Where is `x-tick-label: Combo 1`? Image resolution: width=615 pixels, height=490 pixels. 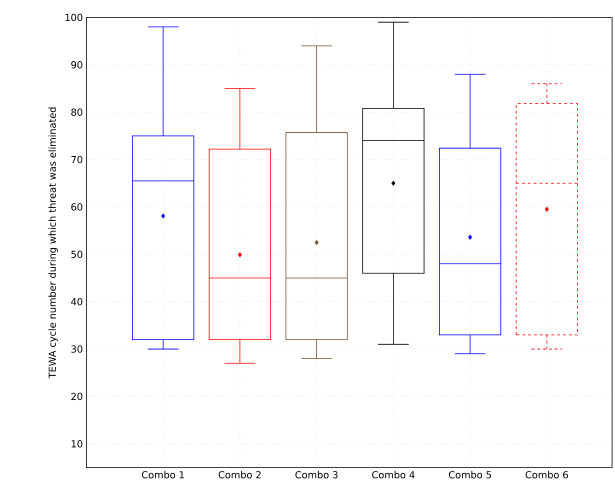 x-tick-label: Combo 1 is located at coordinates (163, 475).